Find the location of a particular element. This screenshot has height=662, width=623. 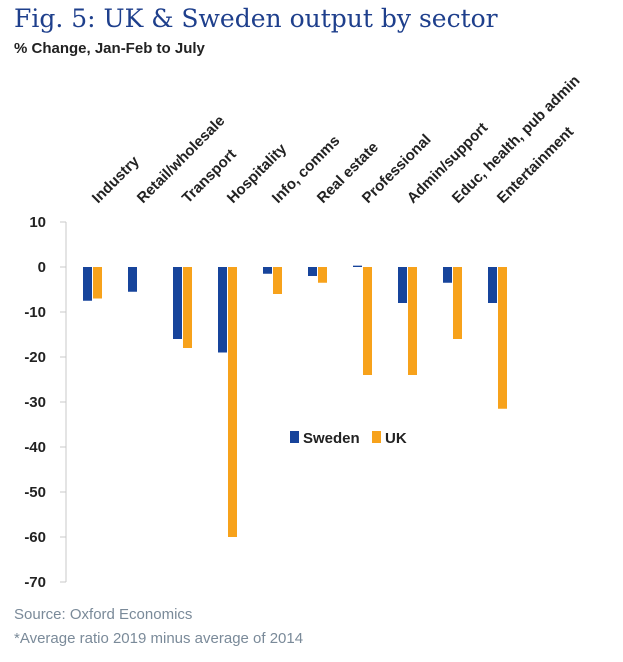

chart-subtitle: % Change, Jan-Feb to July is located at coordinates (109, 48).